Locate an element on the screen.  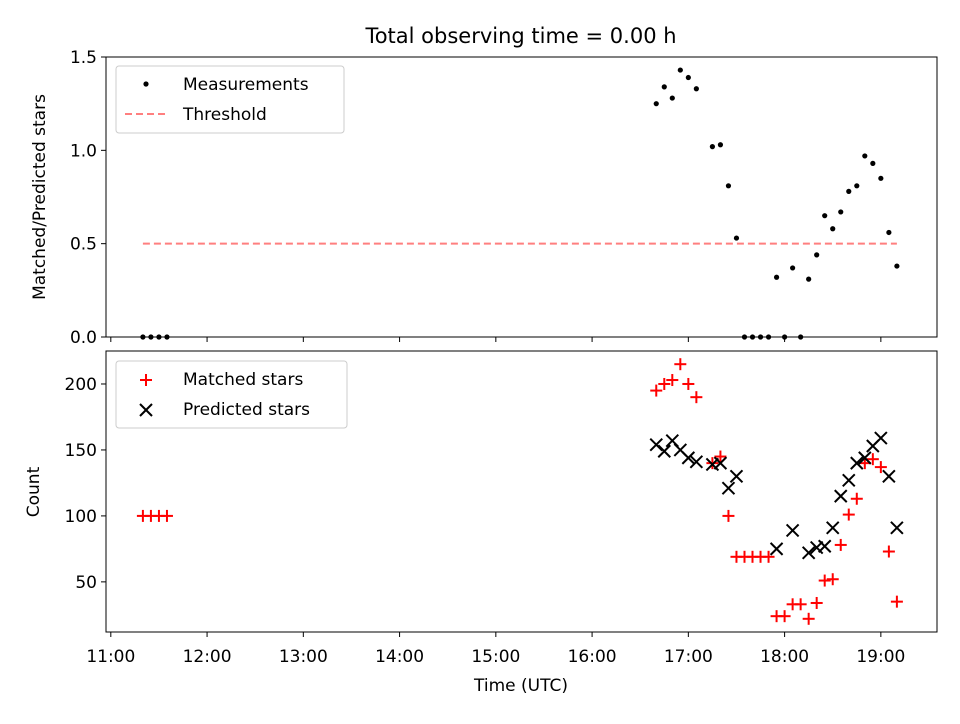
top-legend-box is located at coordinates (230, 99).